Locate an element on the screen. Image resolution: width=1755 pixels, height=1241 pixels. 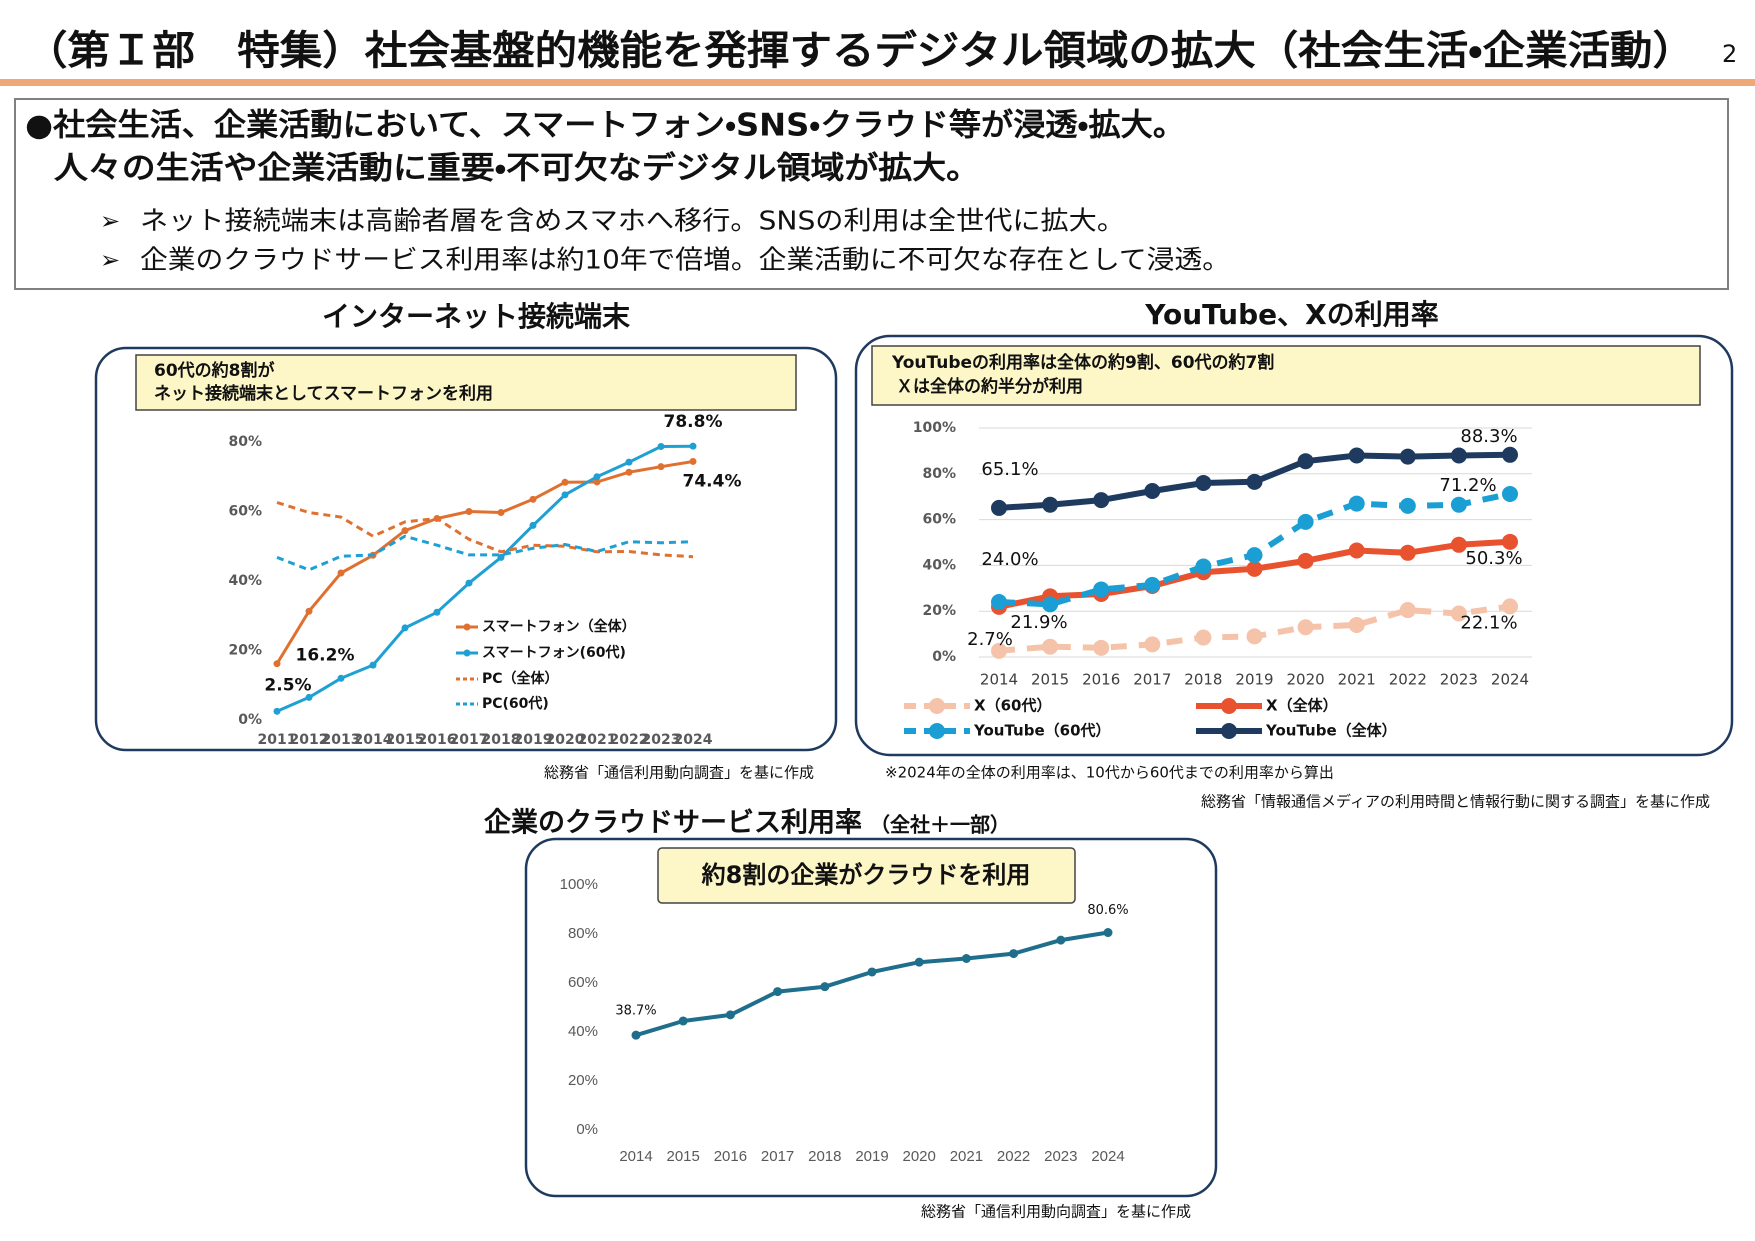
chart-title: インターネット接続端末 is located at coordinates (476, 316).